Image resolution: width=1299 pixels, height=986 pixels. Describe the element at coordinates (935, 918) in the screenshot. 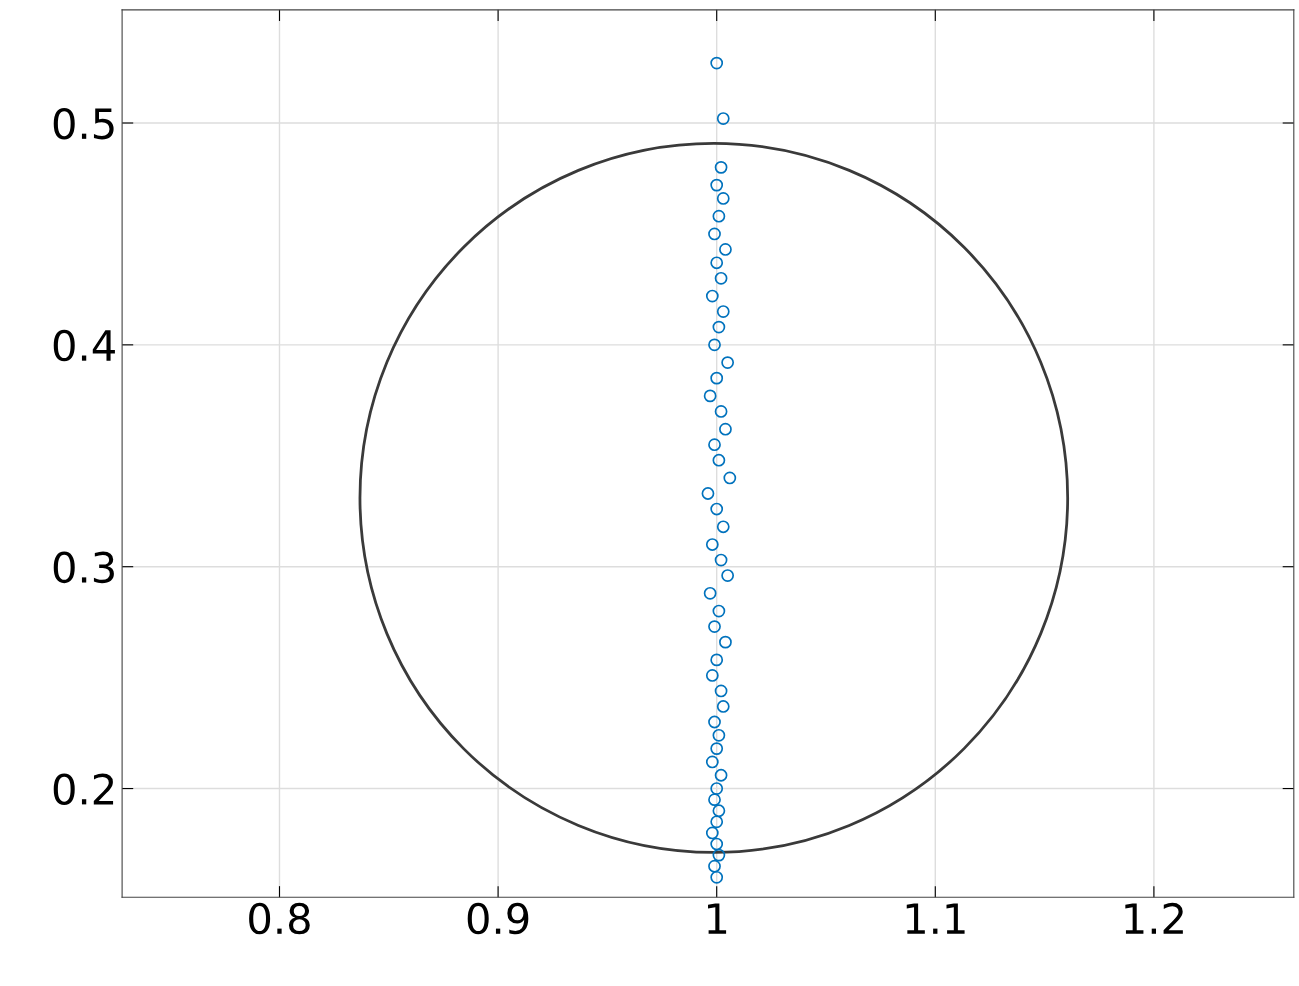

I see `x-tick-label: 1.1` at that location.